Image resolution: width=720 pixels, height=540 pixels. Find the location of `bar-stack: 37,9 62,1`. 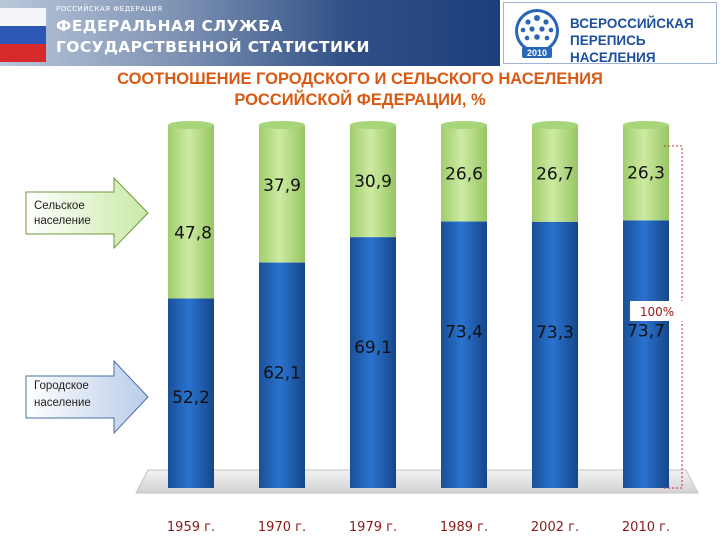

bar-stack: 37,9 62,1 is located at coordinates (282, 304).